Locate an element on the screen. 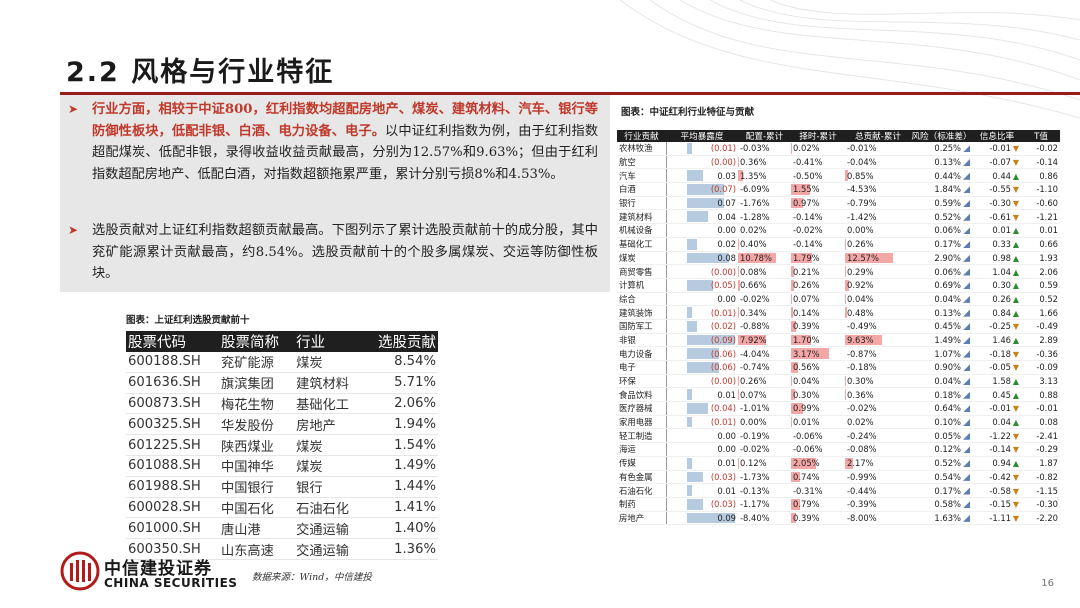 The width and height of the screenshot is (1080, 608). info-ratio-cell: 1.46 ▲ is located at coordinates (997, 340).